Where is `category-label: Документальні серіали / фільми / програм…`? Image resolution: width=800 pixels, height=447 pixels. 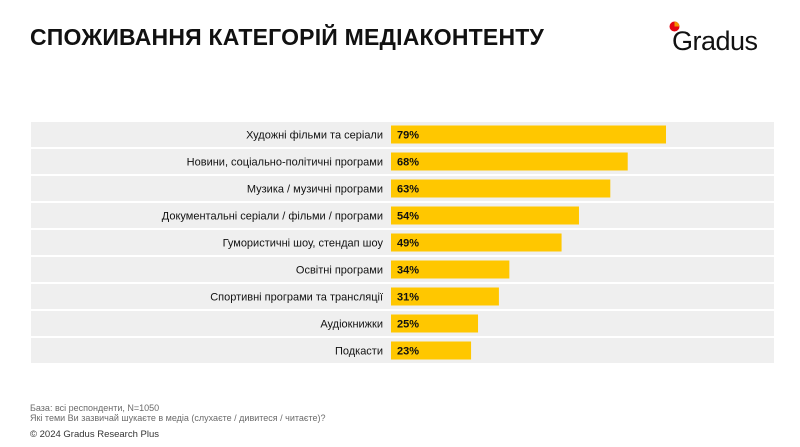
category-label: Документальні серіали / фільми / програм… is located at coordinates (272, 217).